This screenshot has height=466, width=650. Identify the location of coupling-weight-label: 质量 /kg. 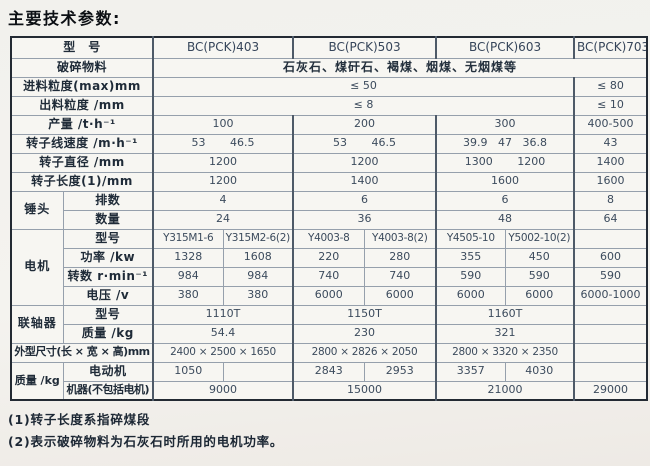
(108, 333).